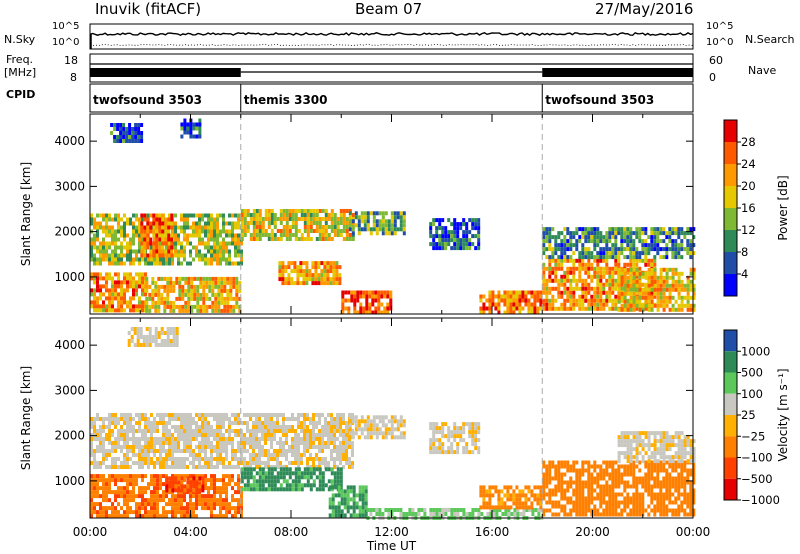 This screenshot has width=800, height=554. I want to click on colorbar-swatch, so click(730, 131).